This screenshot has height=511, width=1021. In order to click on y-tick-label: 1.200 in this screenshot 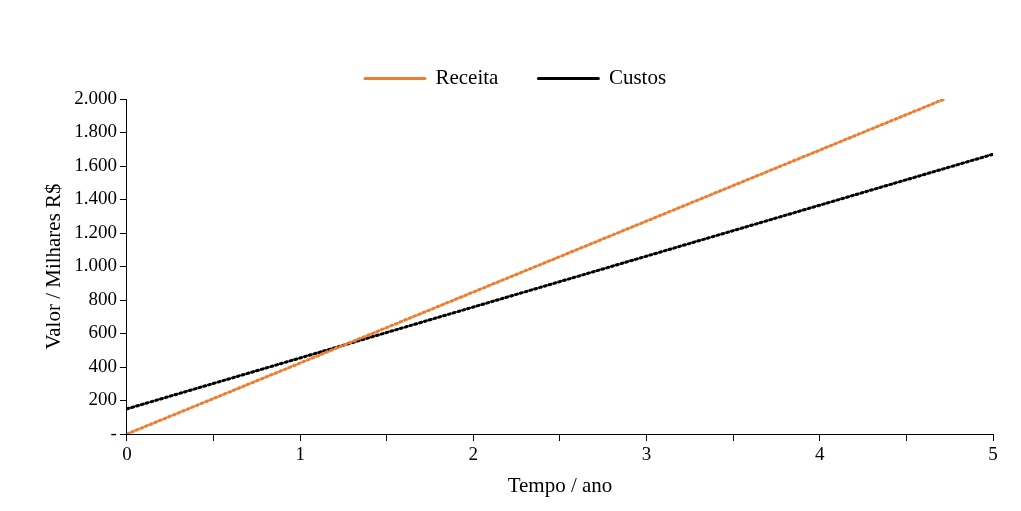, I will do `click(95, 231)`.